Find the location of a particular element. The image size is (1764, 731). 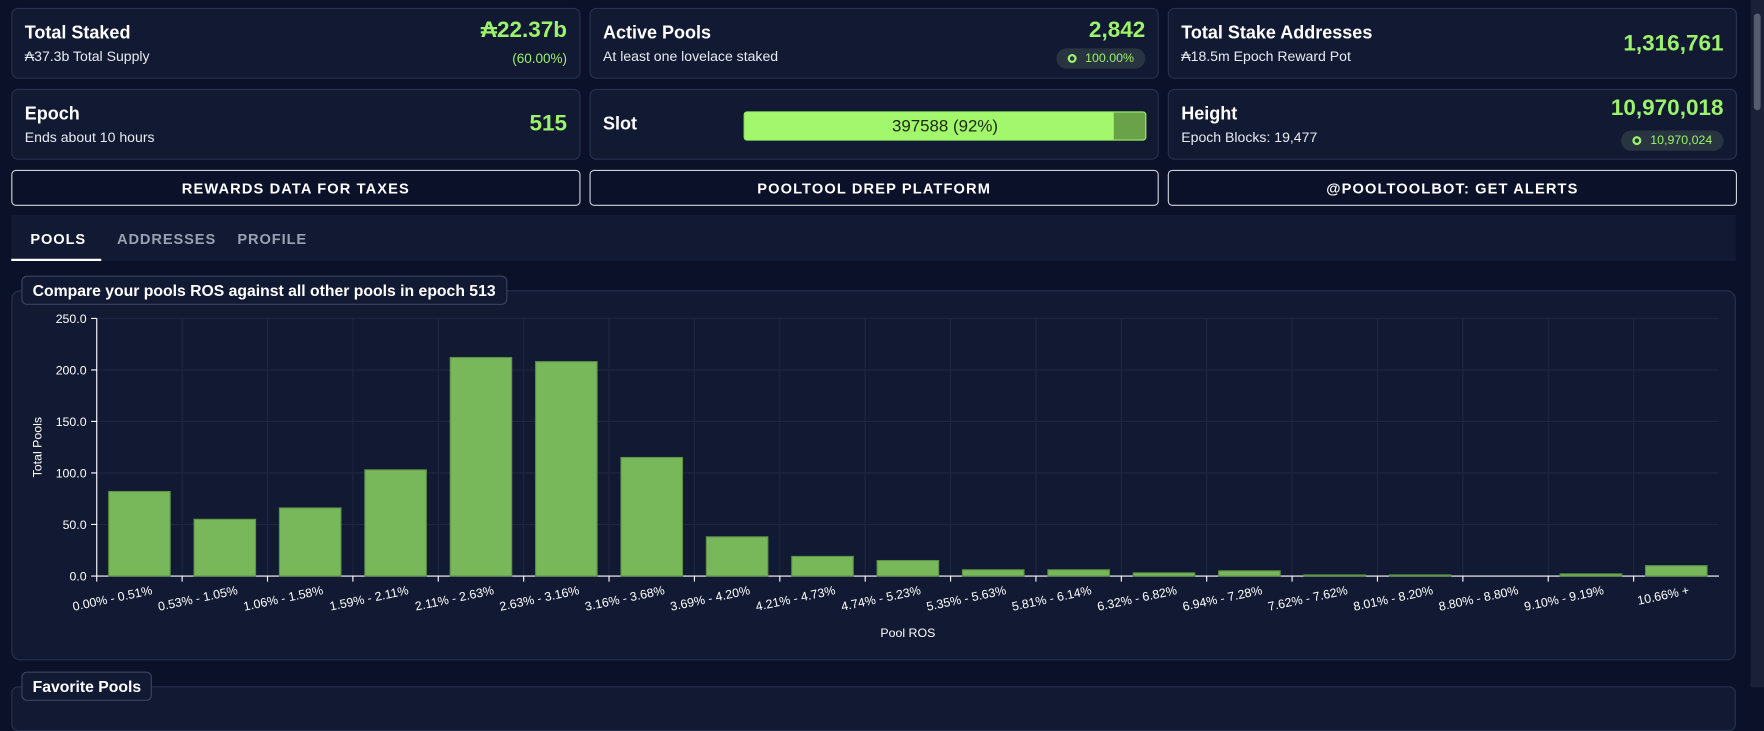

button: REWARDS DATA FOR TAXES is located at coordinates (295, 188).